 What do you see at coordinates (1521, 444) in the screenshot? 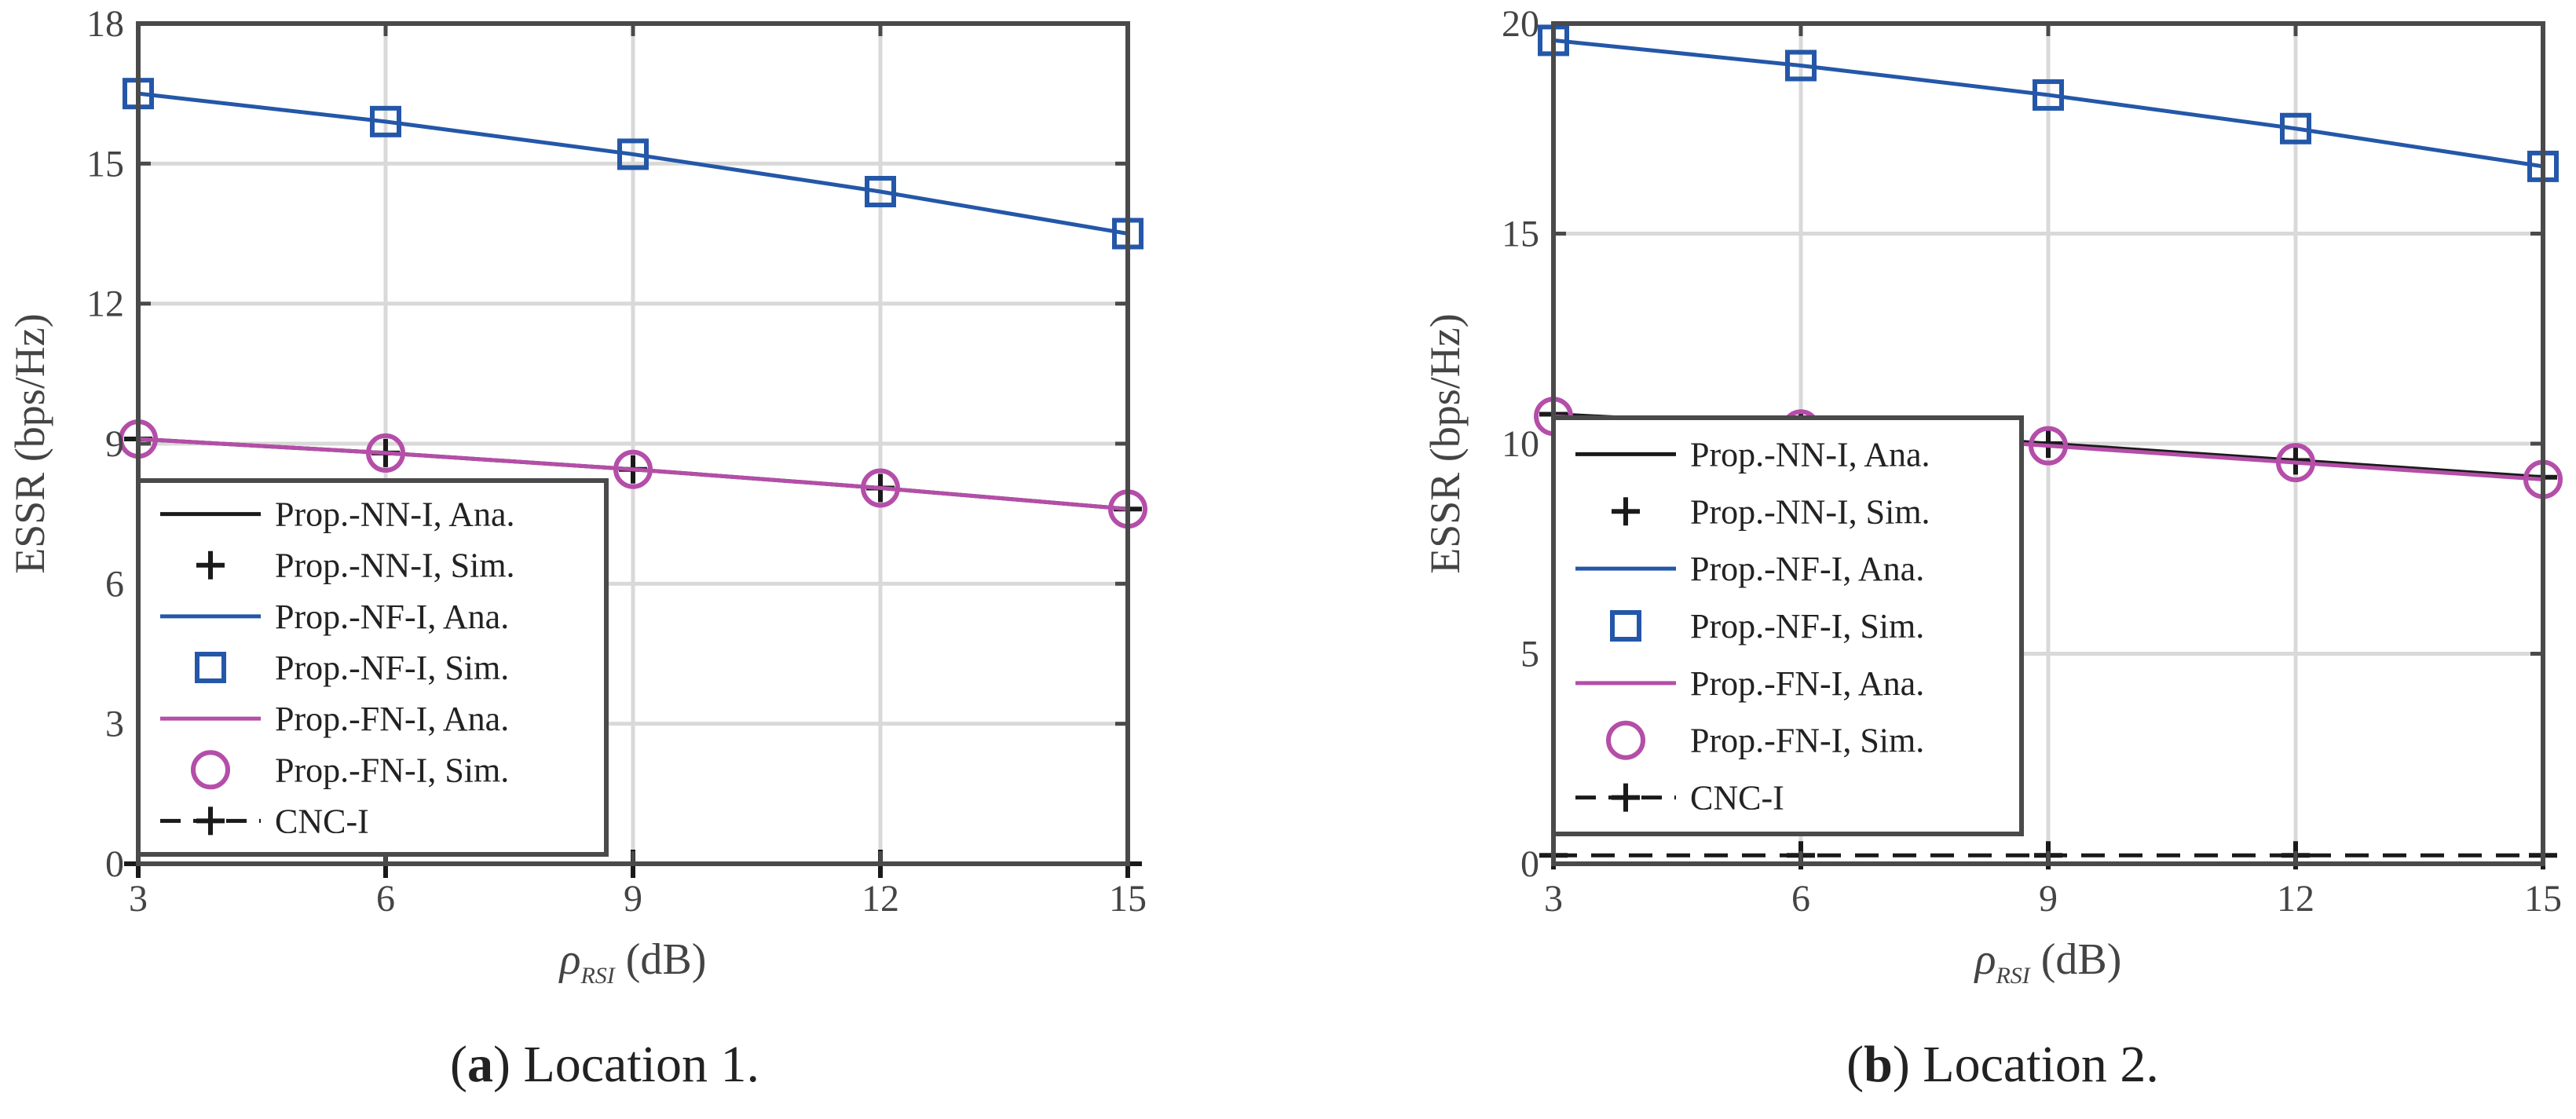
I see `y-tick-label: 10` at bounding box center [1521, 444].